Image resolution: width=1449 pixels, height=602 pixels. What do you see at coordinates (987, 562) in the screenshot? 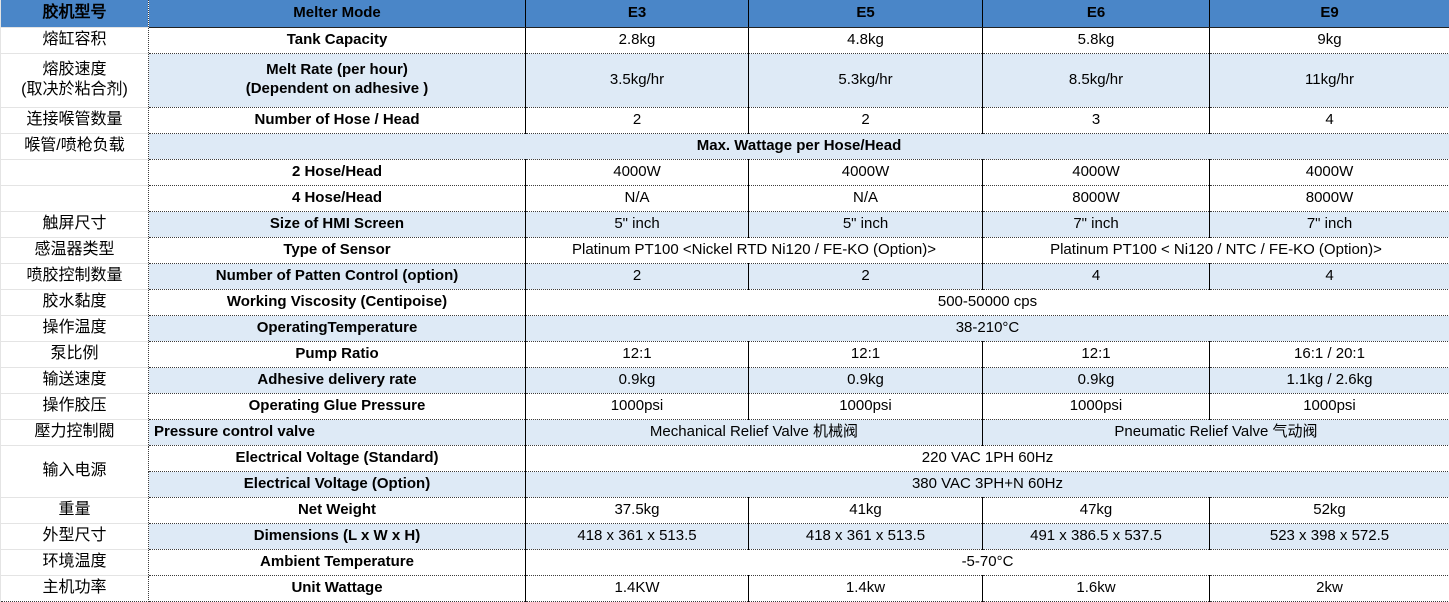
I see `cell-value: -5-70°C` at bounding box center [987, 562].